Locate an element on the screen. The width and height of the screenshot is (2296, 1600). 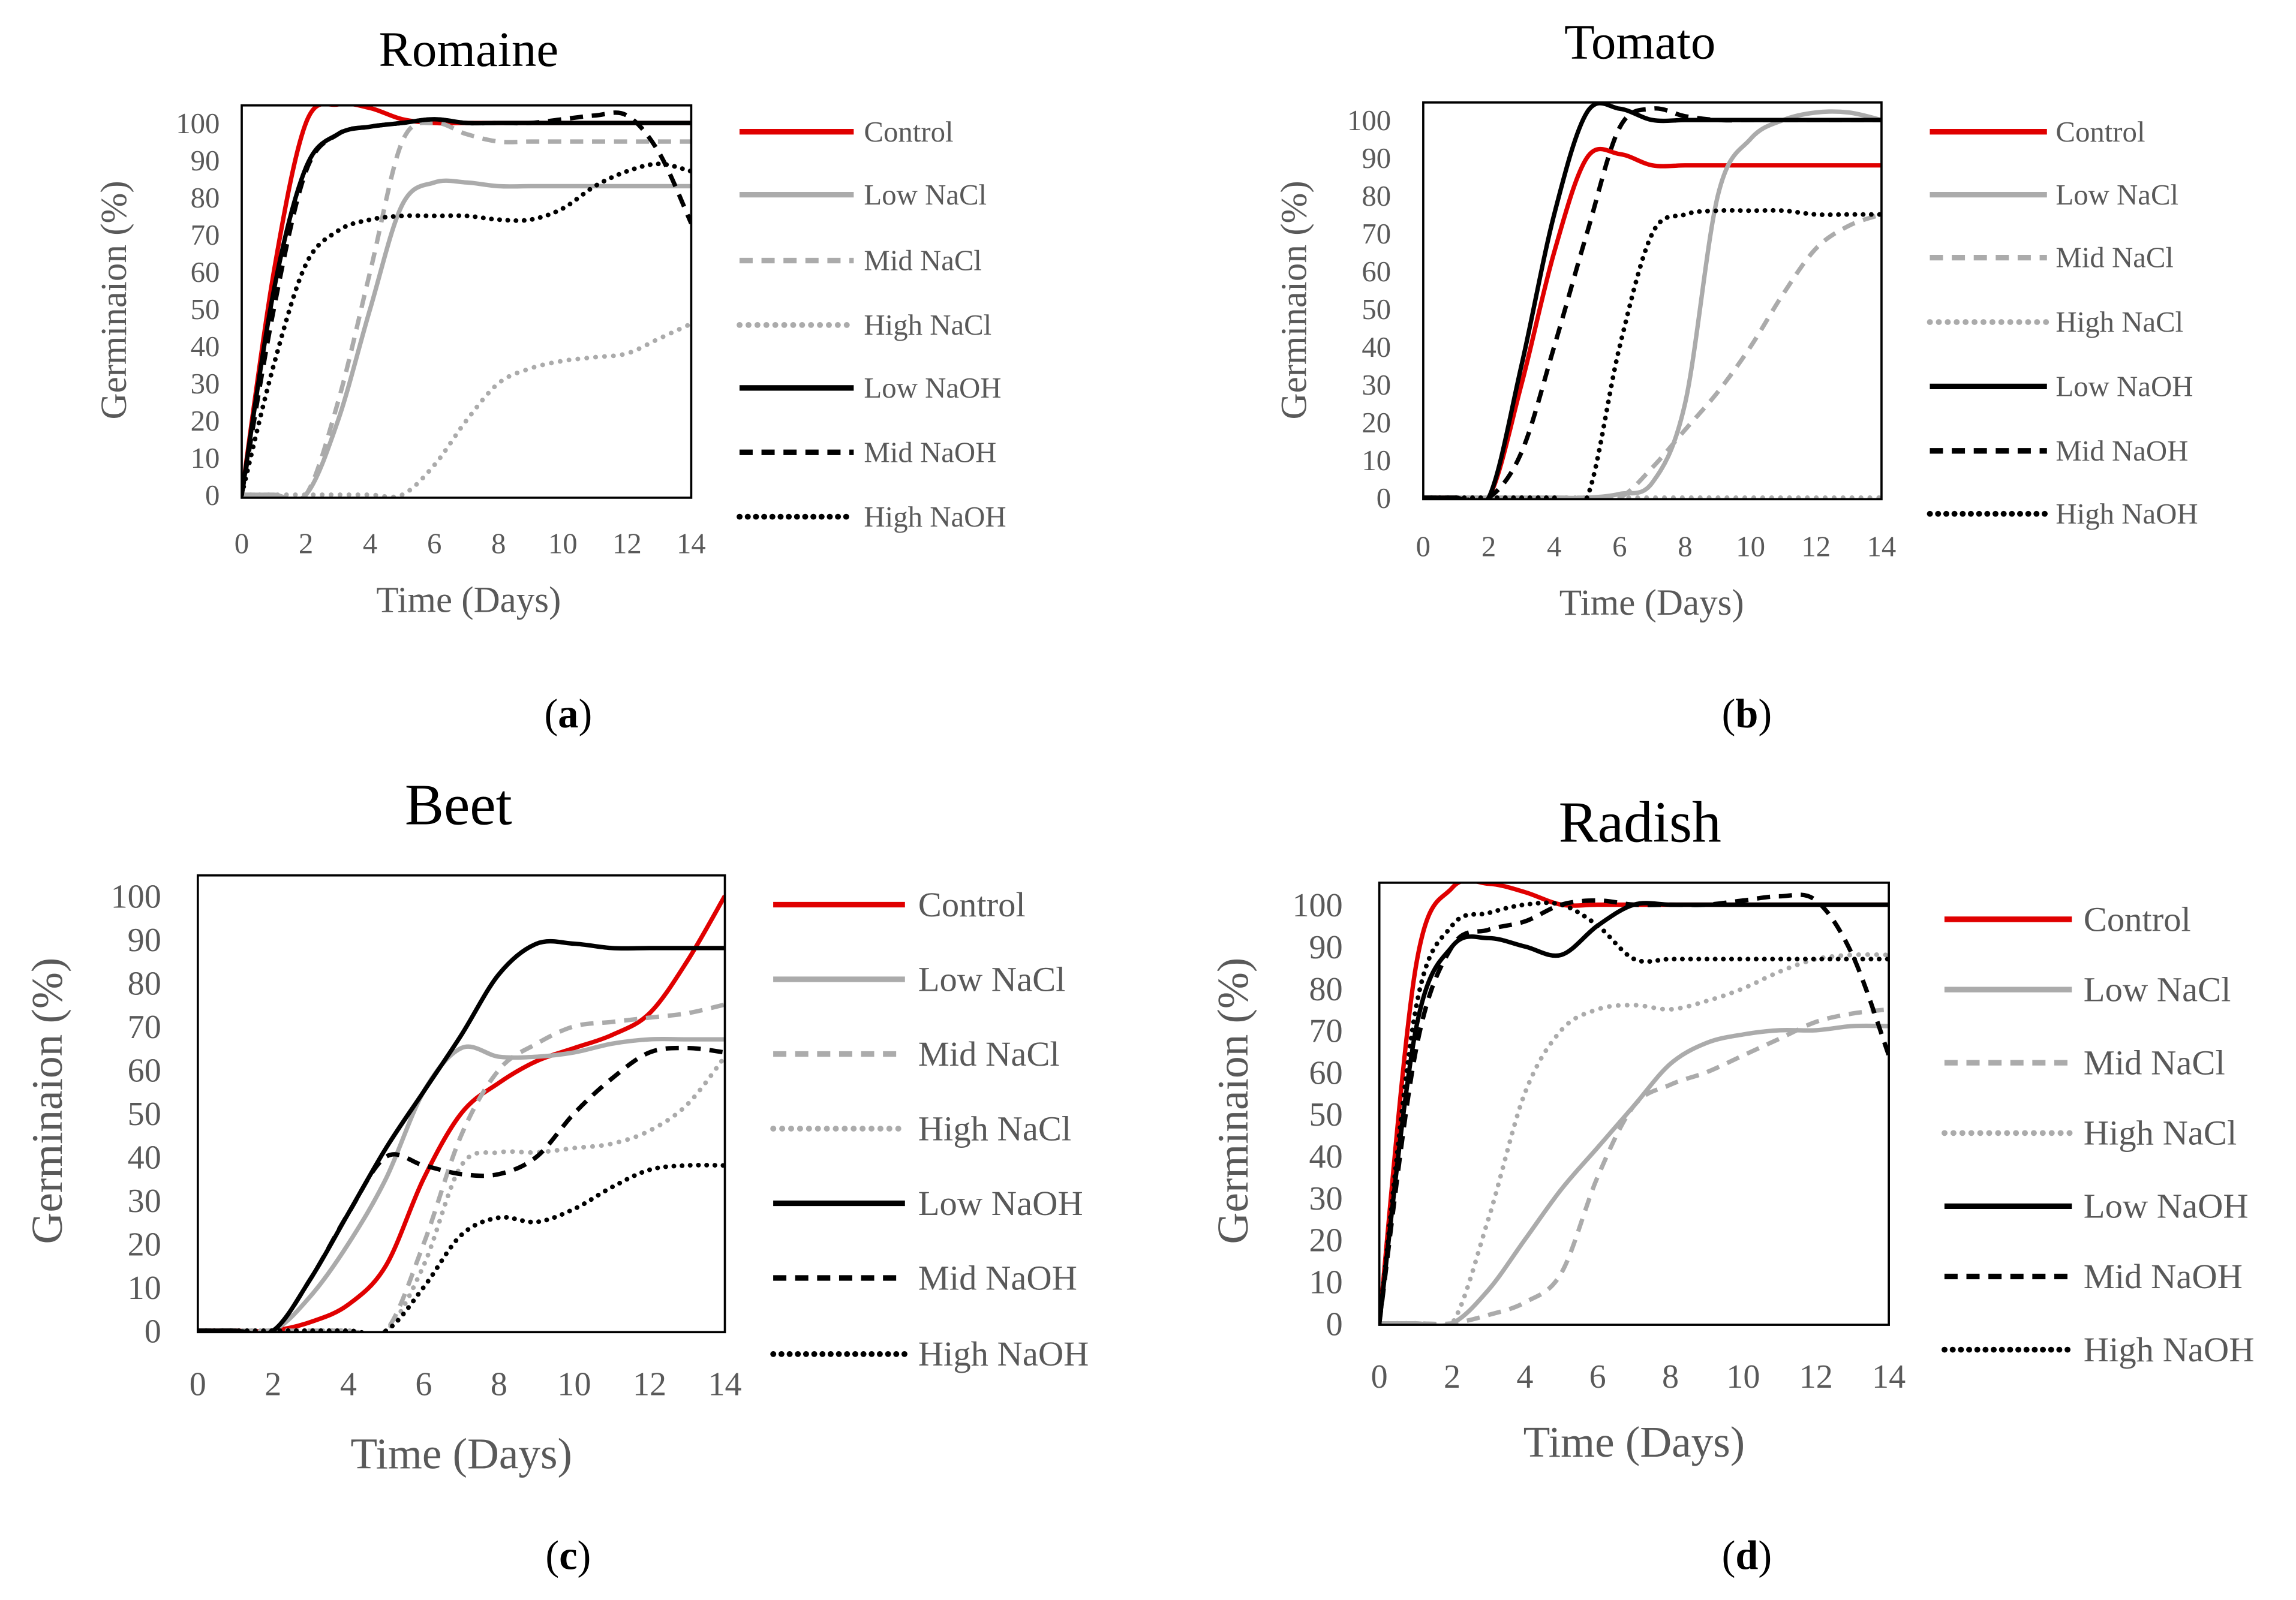
panel-caption: (d) is located at coordinates (1747, 1555).